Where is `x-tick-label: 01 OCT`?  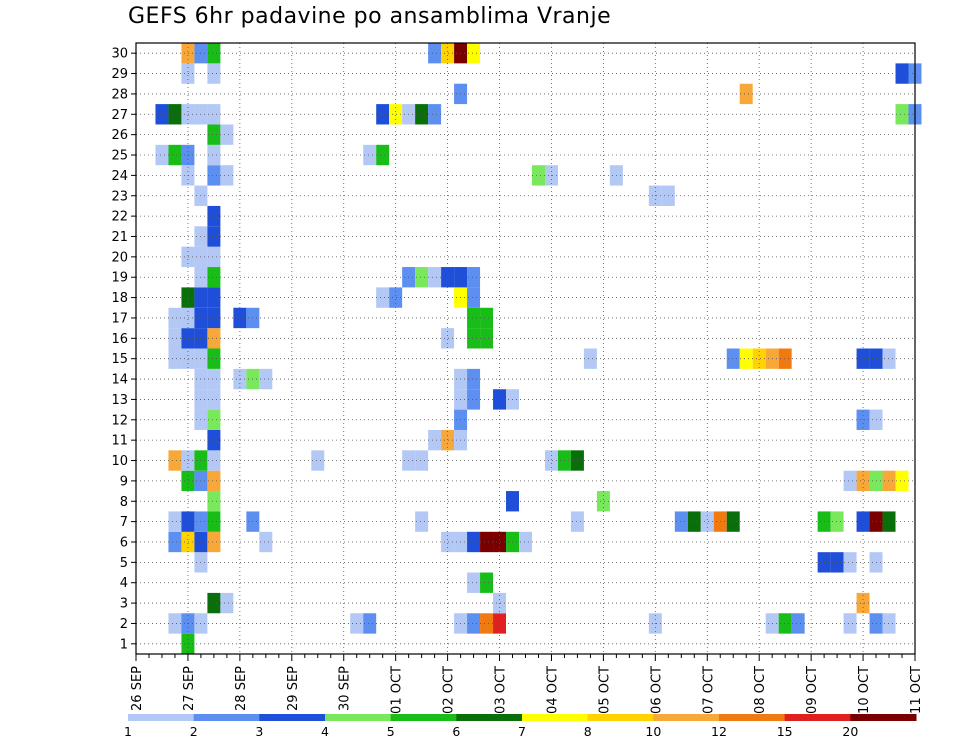
x-tick-label: 01 OCT is located at coordinates (397, 690).